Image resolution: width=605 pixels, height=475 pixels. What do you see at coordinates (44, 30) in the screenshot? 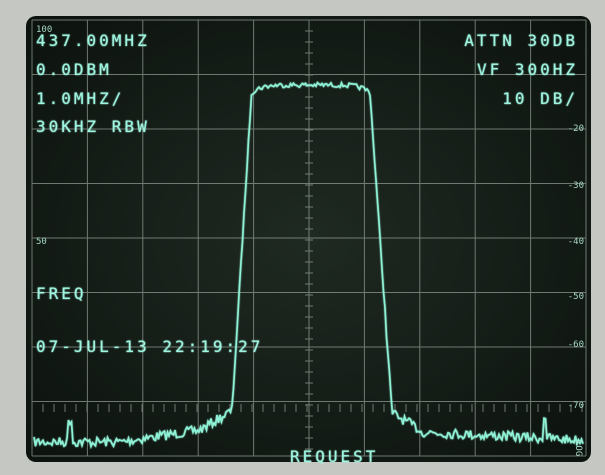
I see `left-scale-label: 100` at bounding box center [44, 30].